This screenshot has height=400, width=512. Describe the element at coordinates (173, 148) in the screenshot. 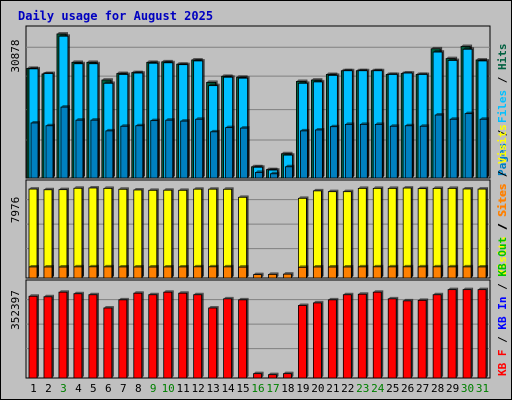

I see `bar-hits-files-pages-pages-day-10-side` at that location.